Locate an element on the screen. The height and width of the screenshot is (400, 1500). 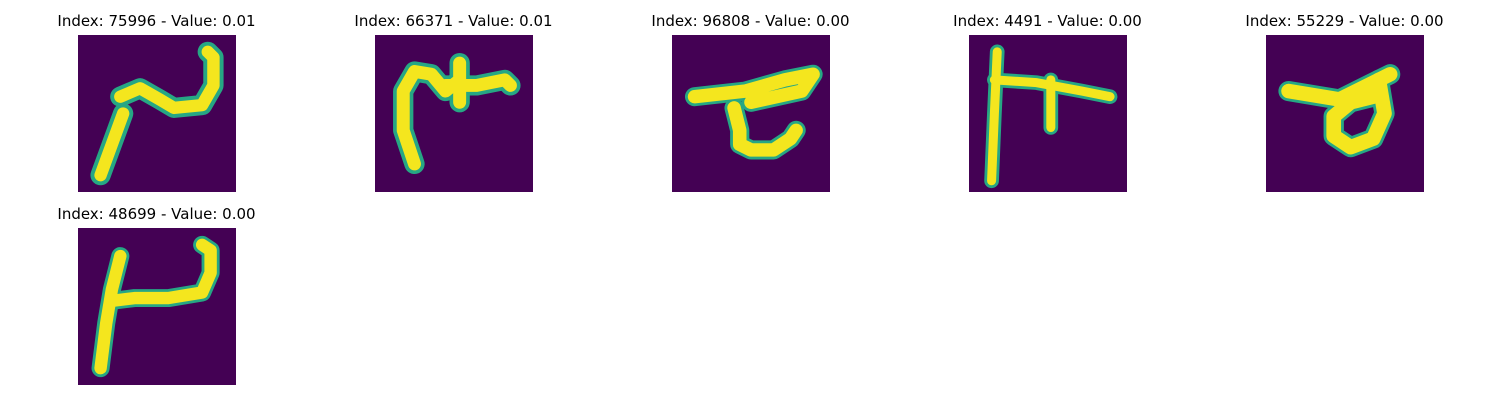
image-tile-2: Index: 66371 - Value: 0.01 is located at coordinates (453, 95).